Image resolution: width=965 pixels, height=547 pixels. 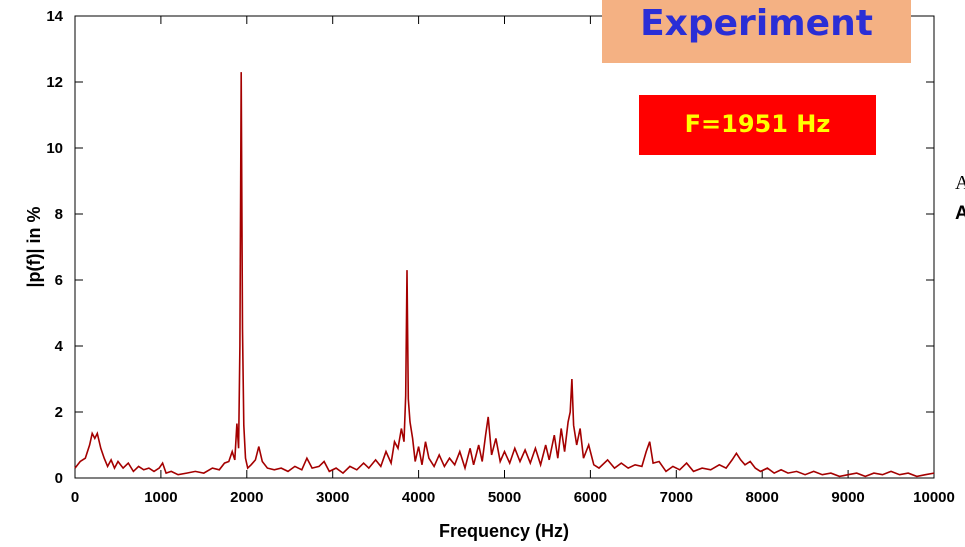 I want to click on x-tick-label: 8000, so click(x=762, y=497).